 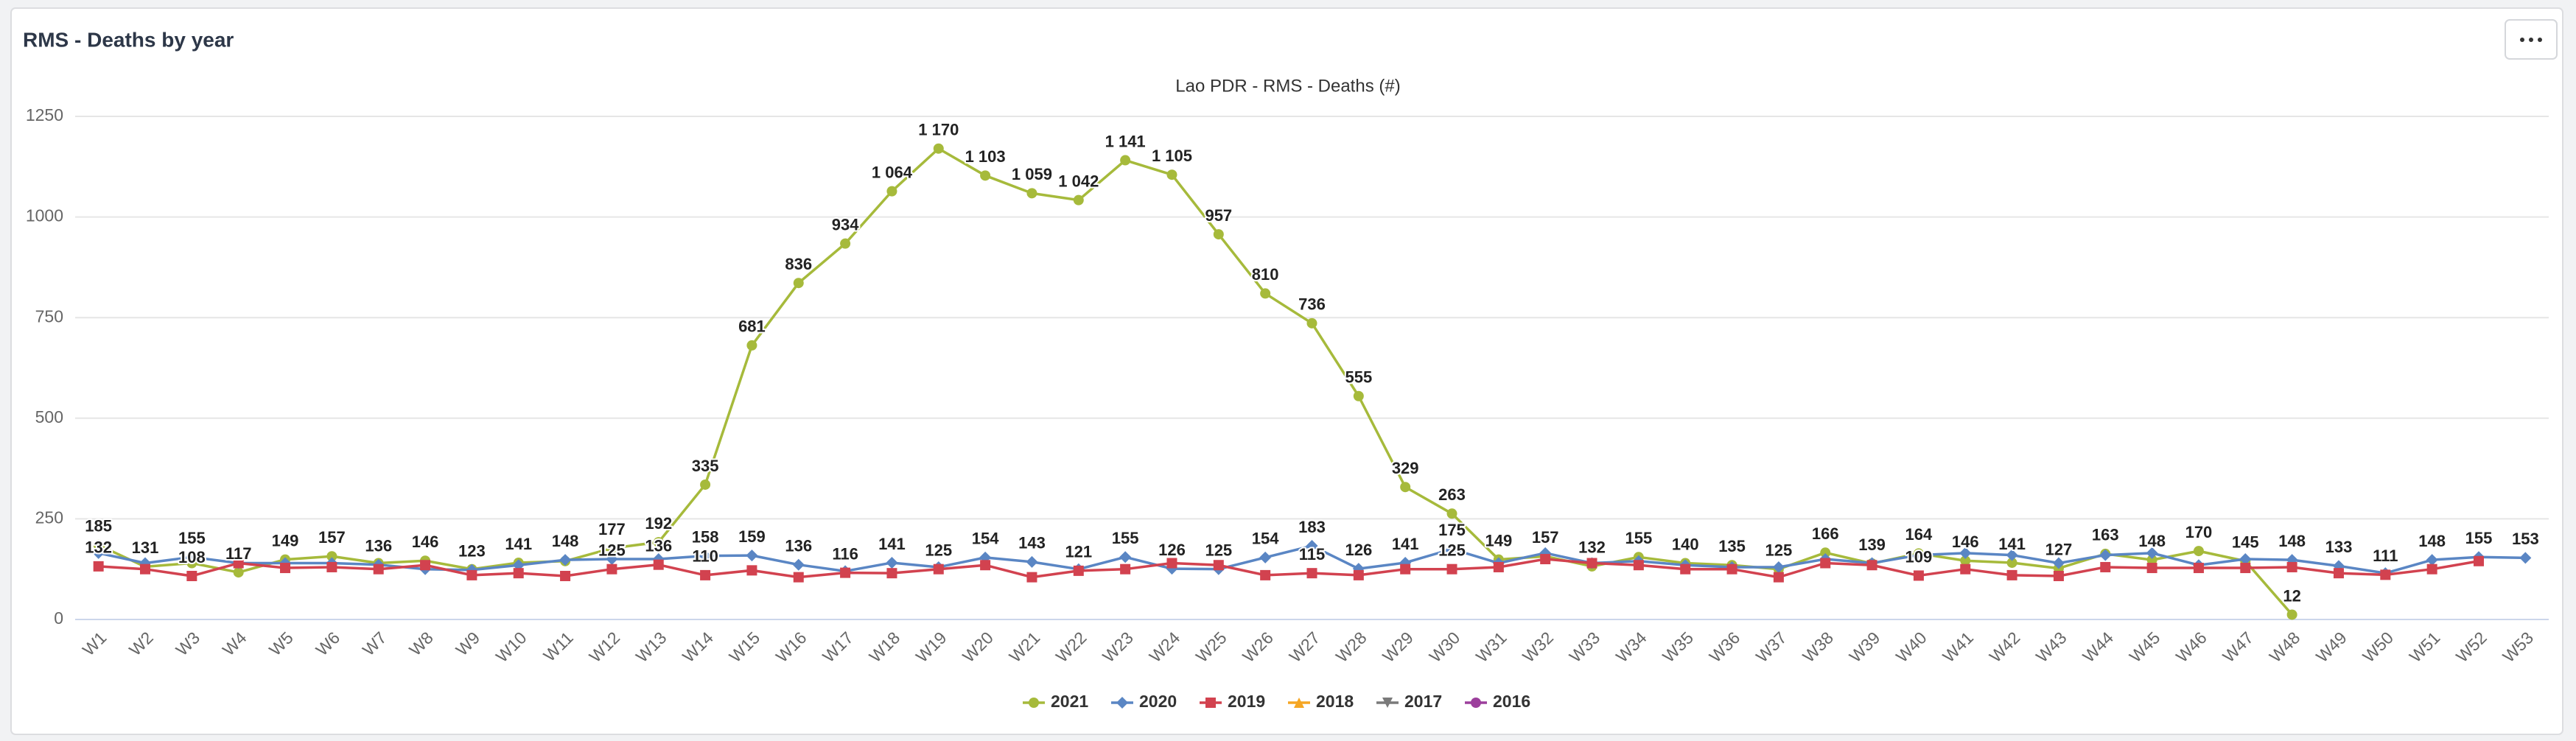 What do you see at coordinates (1405, 468) in the screenshot?
I see `data-label: 329` at bounding box center [1405, 468].